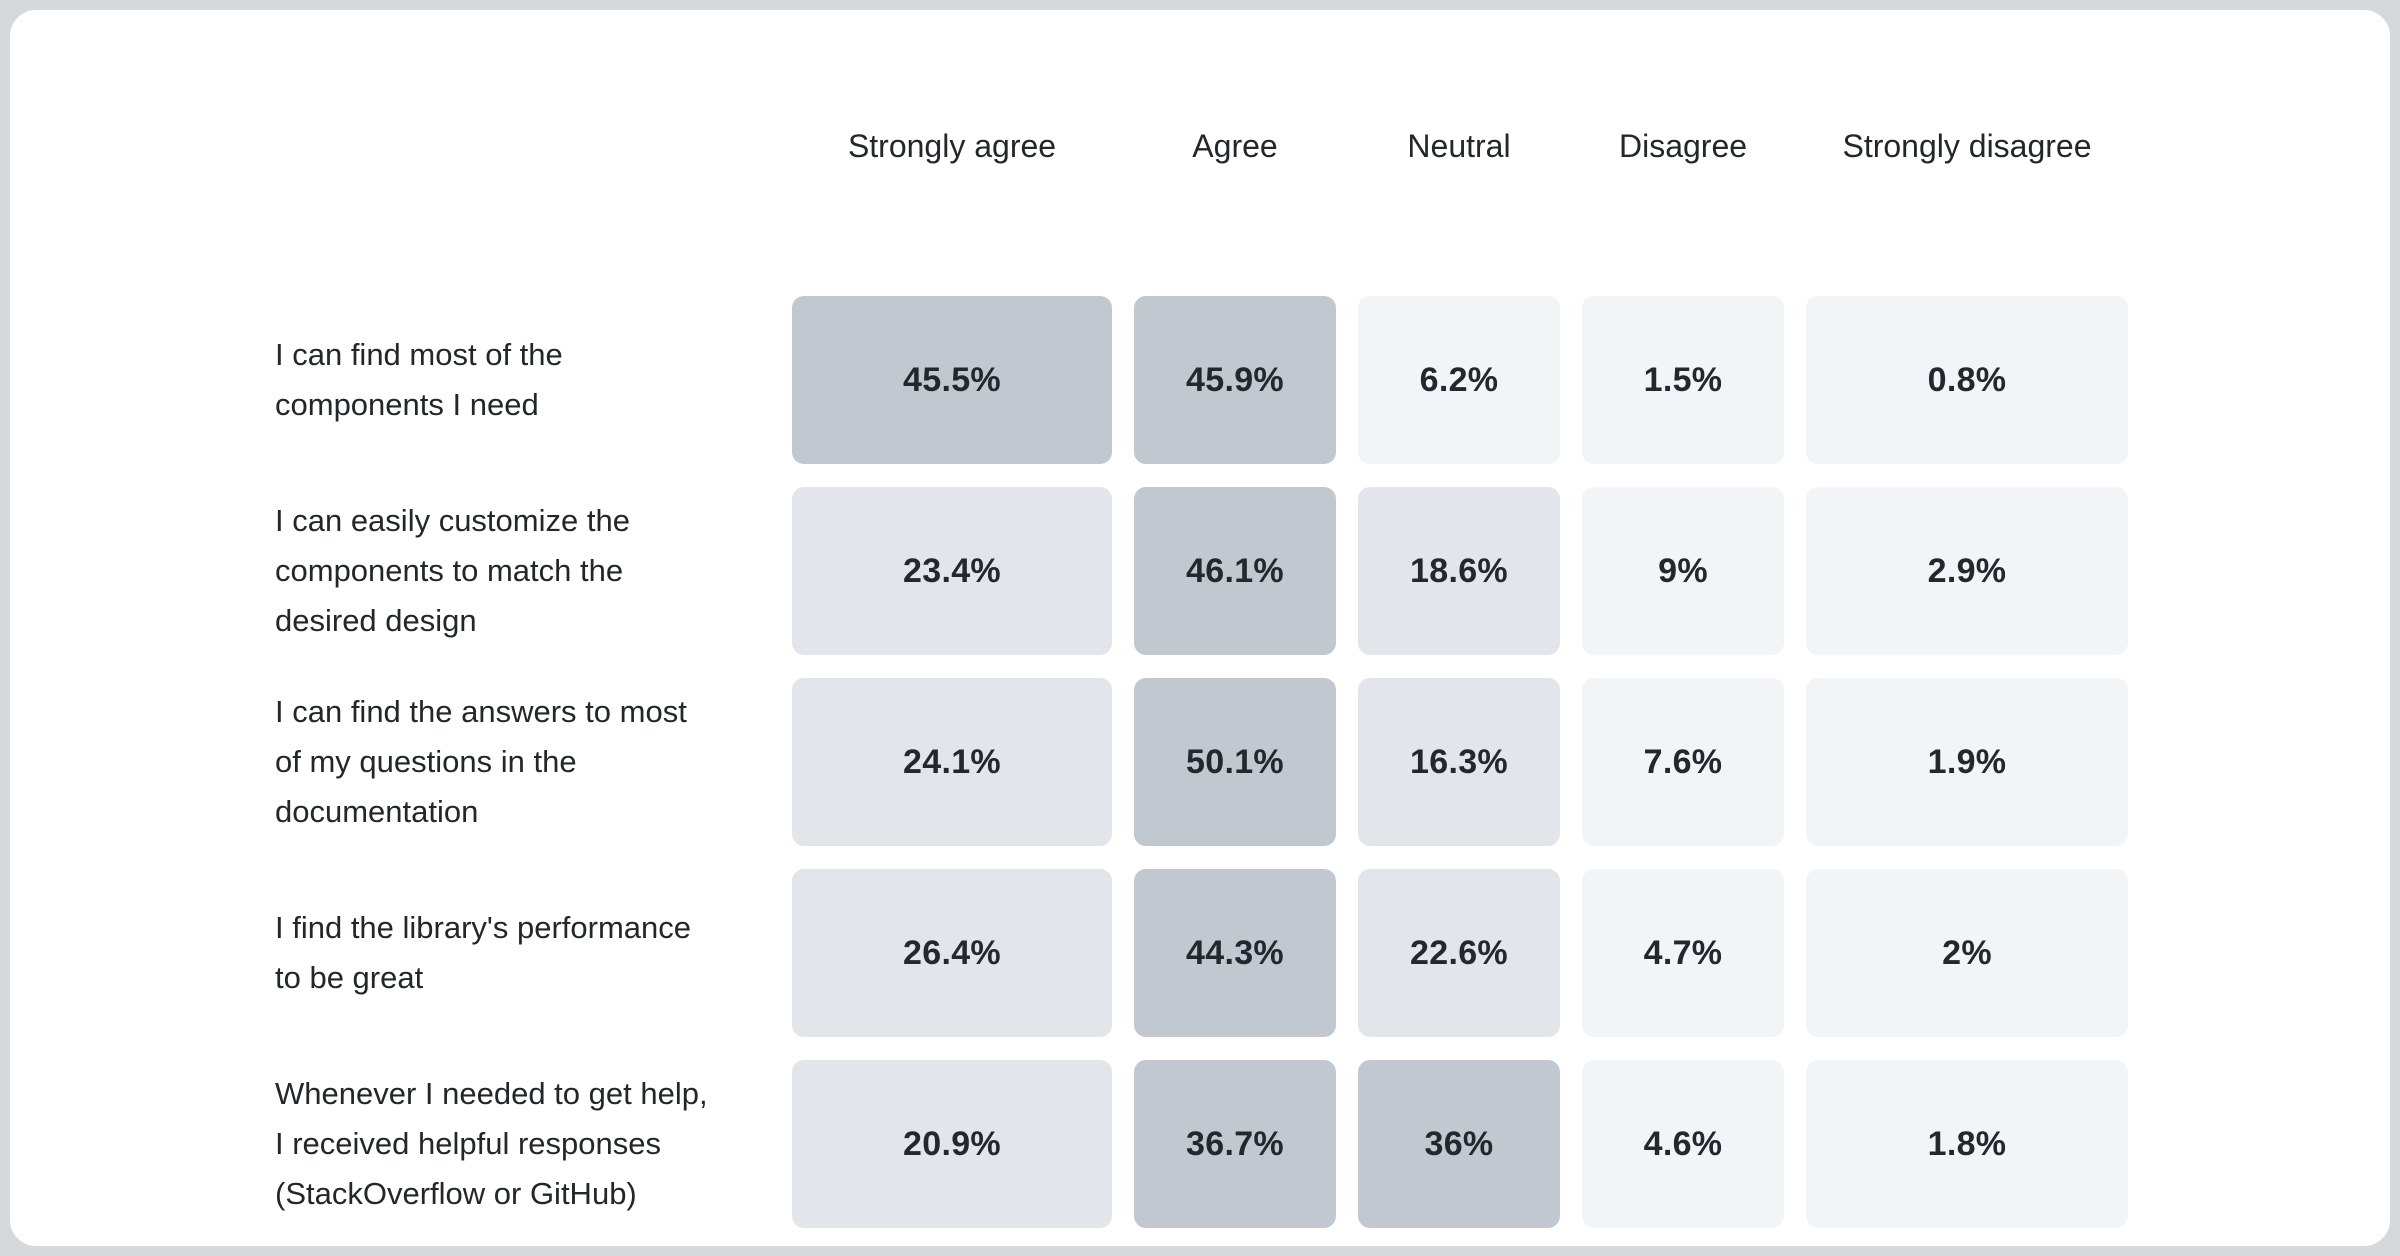  Describe the element at coordinates (491, 1093) in the screenshot. I see `row-label-line: Whenever I needed to get help,` at that location.